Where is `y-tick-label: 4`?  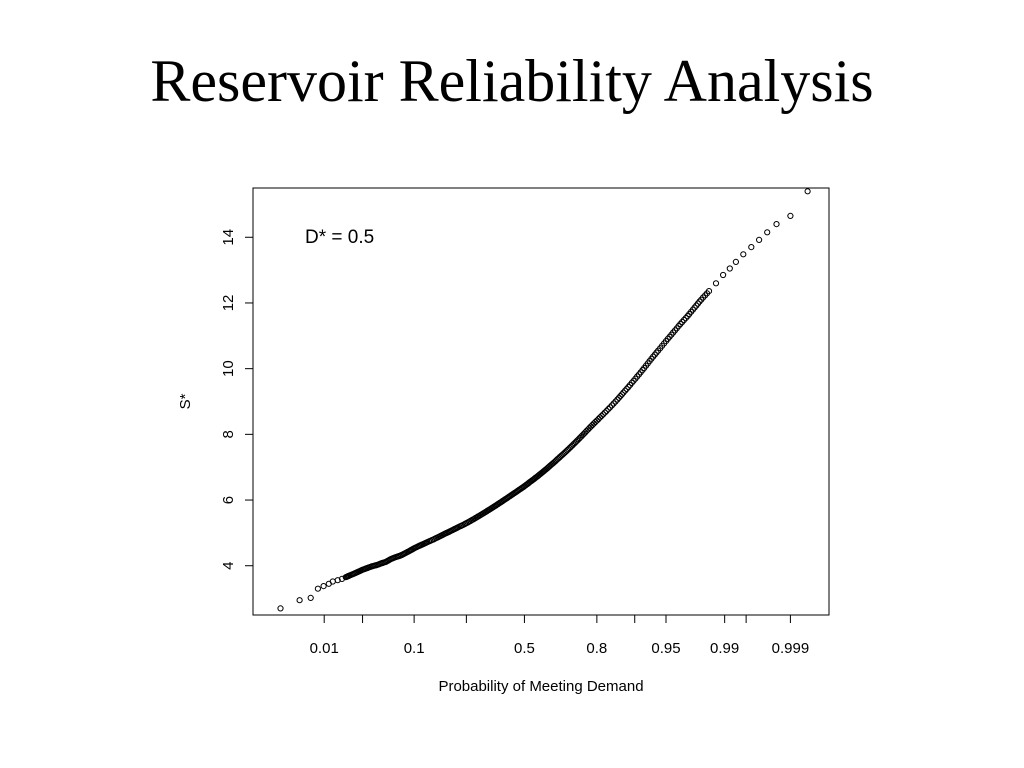 y-tick-label: 4 is located at coordinates (228, 566).